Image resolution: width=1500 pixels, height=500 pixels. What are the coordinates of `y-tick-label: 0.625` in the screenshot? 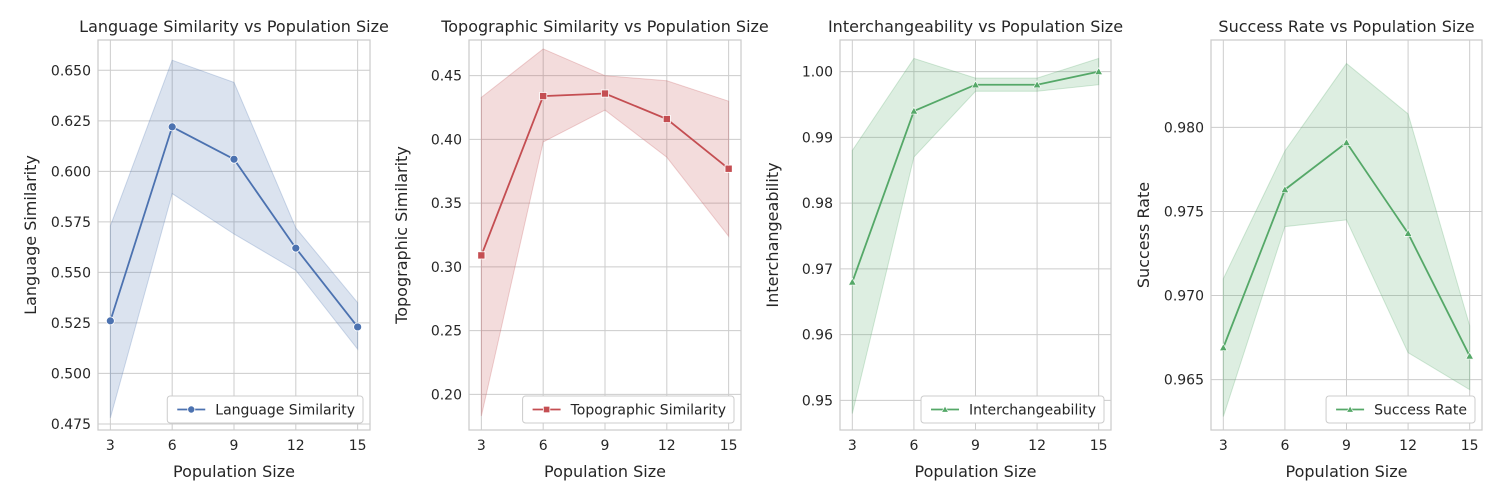 It's located at (71, 122).